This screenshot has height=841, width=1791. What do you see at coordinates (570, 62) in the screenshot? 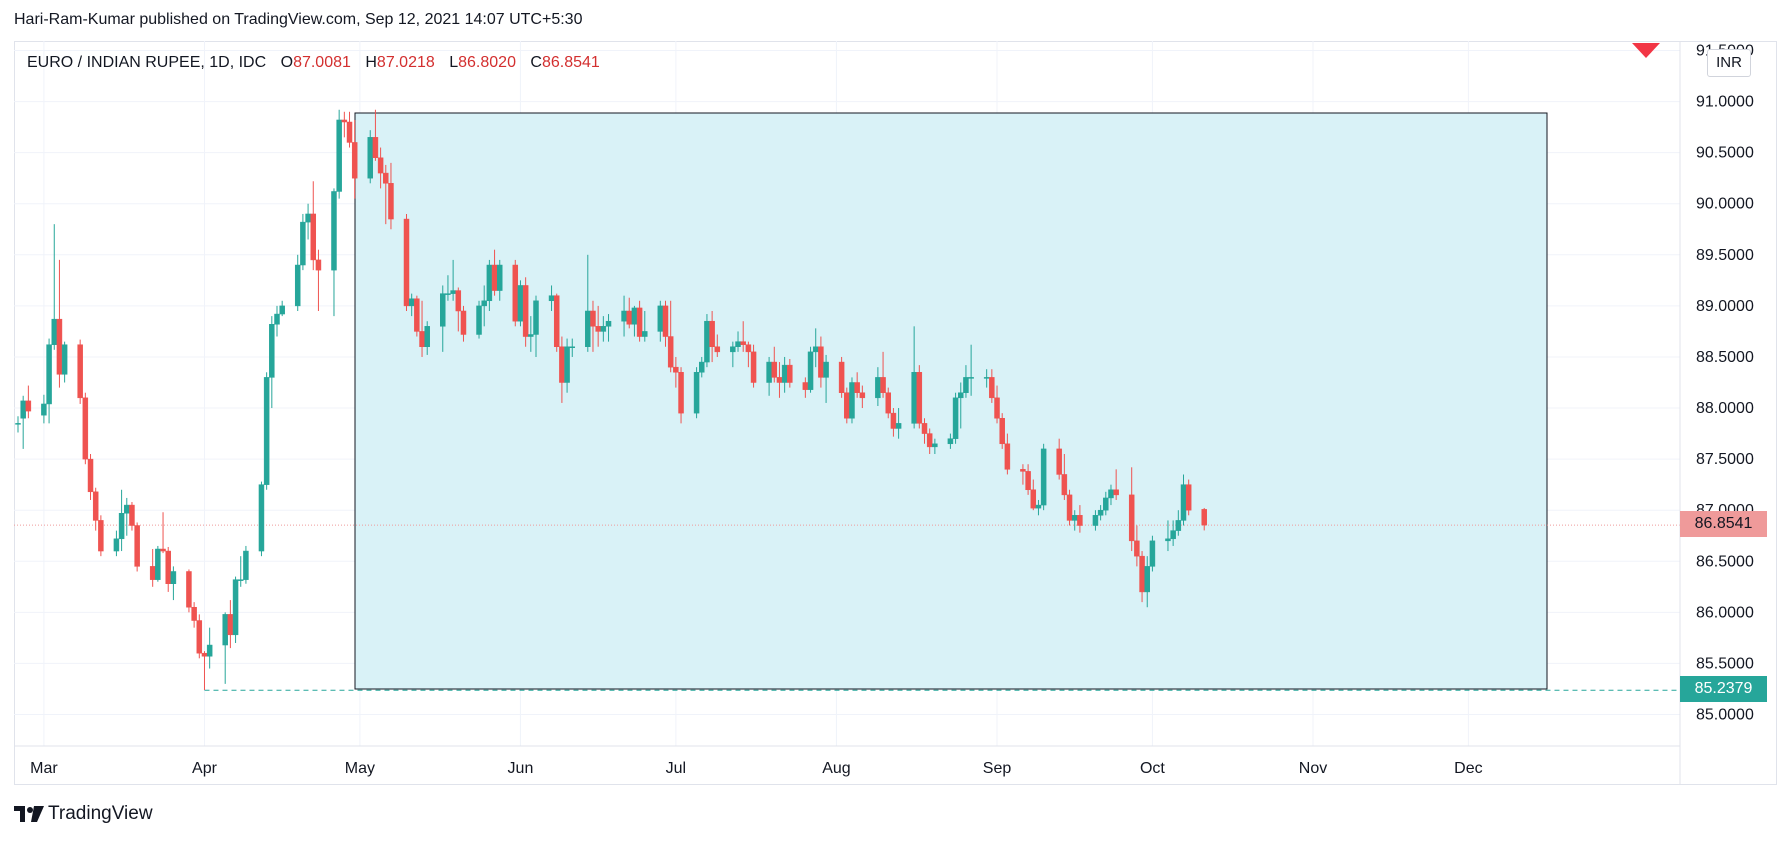
I see `close-value: 86.8541` at bounding box center [570, 62].